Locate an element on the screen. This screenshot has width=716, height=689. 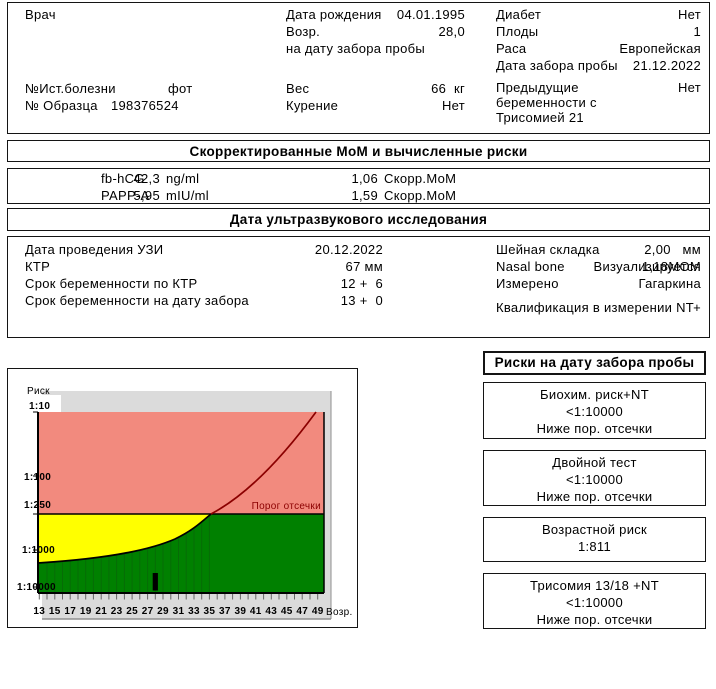
sample-row: № Образца 198376524 is located at coordinates (150, 105).